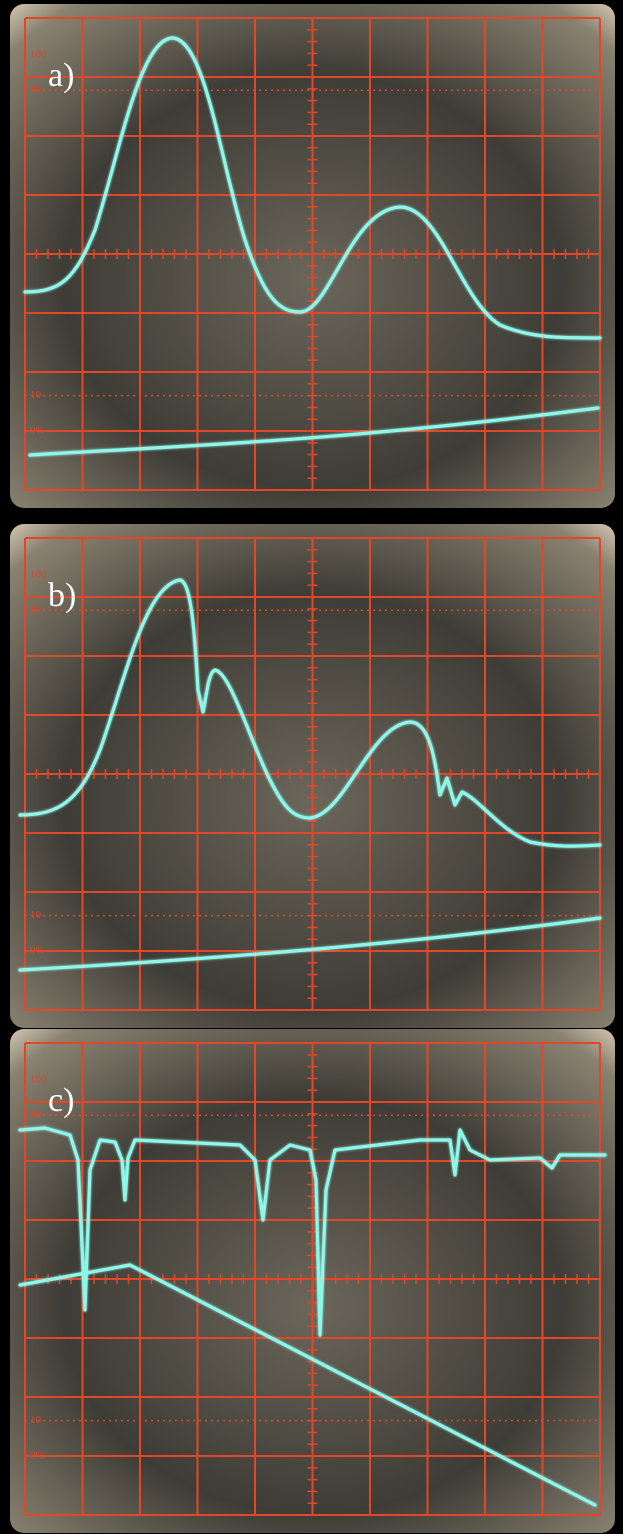 The height and width of the screenshot is (1534, 623). Describe the element at coordinates (62, 595) in the screenshot. I see `panel-label: b)` at that location.